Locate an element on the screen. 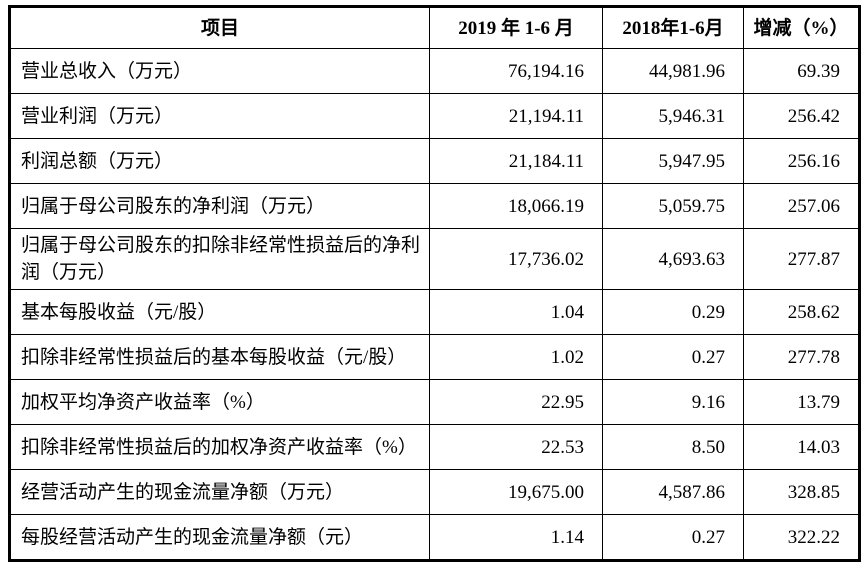 This screenshot has height=562, width=866. item-cell: 营业利润（万元） is located at coordinates (219, 116).